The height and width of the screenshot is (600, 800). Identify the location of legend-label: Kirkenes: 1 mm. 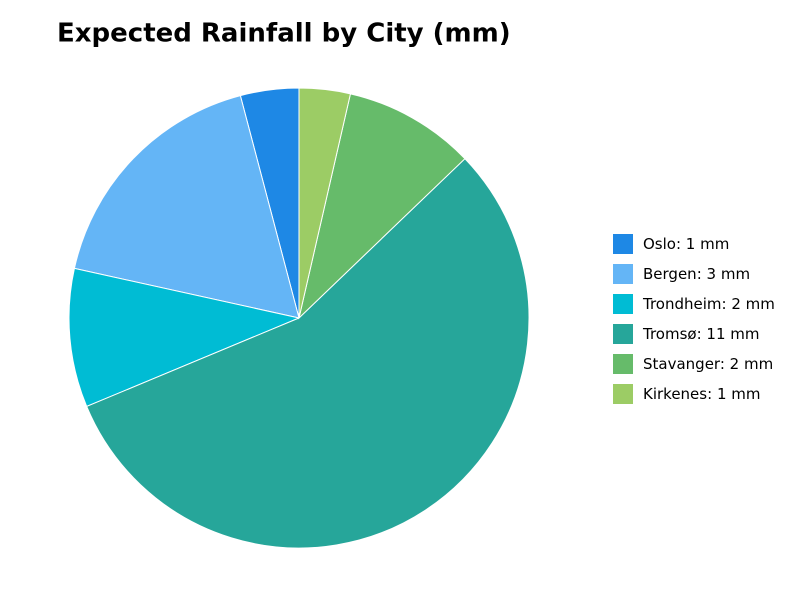
(701, 394).